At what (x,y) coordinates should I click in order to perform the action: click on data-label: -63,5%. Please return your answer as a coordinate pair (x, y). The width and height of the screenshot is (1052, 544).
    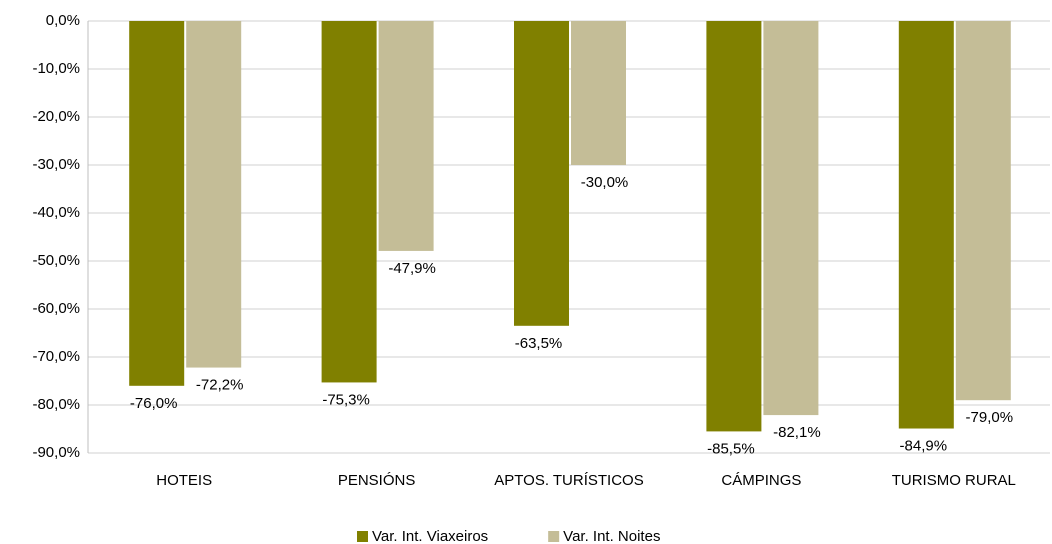
    Looking at the image, I should click on (539, 343).